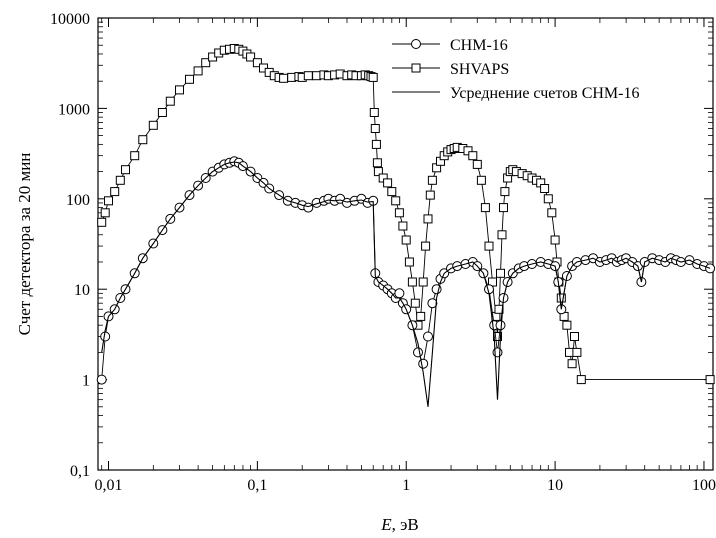 This screenshot has height=538, width=716. What do you see at coordinates (86, 381) in the screenshot?
I see `y-tick-label: 1` at bounding box center [86, 381].